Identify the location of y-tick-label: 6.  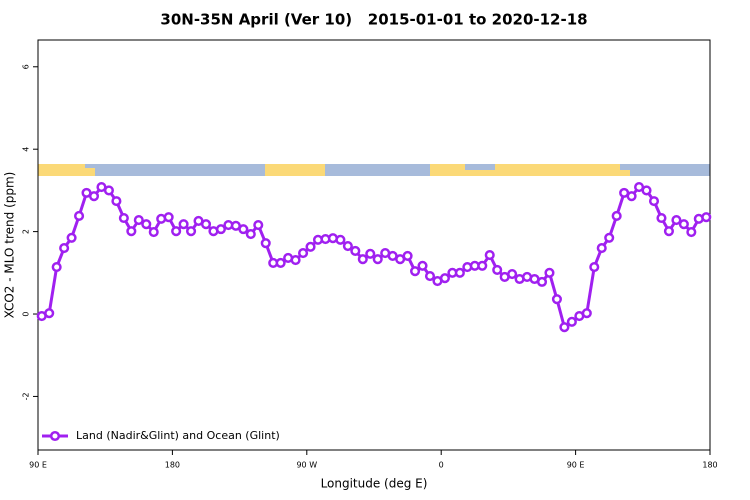
(26, 66).